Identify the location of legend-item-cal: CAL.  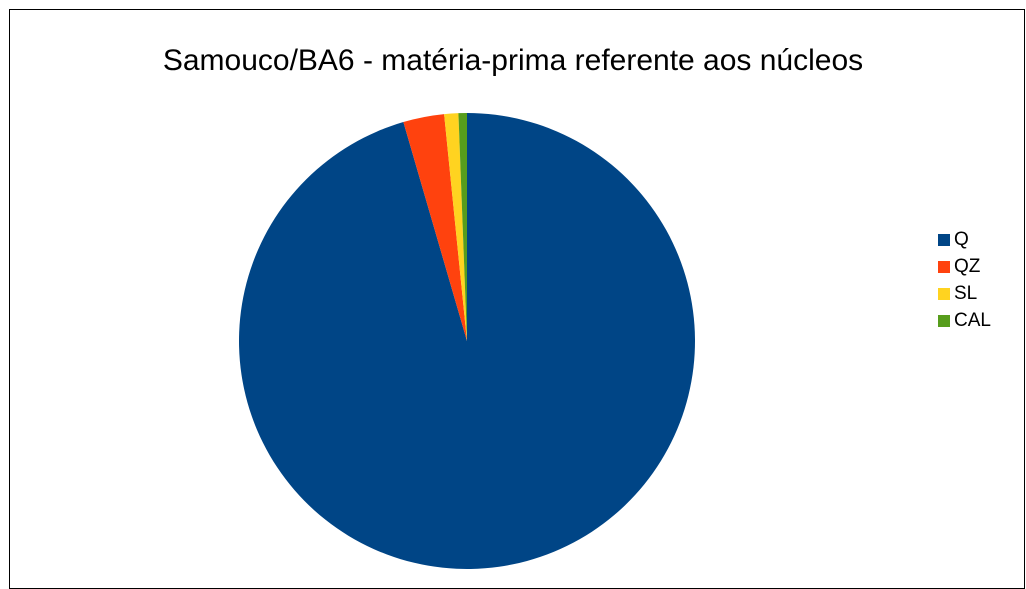
(964, 320).